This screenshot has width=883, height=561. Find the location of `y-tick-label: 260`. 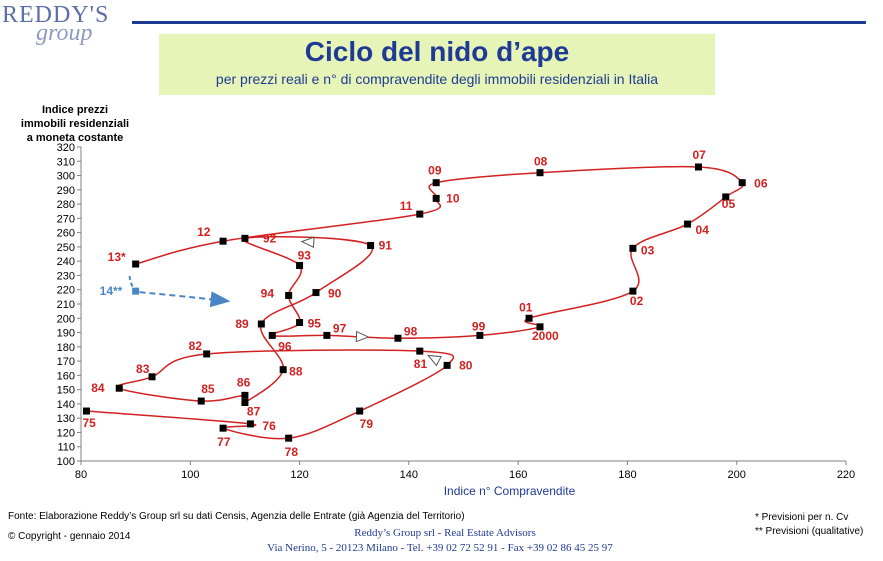

y-tick-label: 260 is located at coordinates (66, 234).